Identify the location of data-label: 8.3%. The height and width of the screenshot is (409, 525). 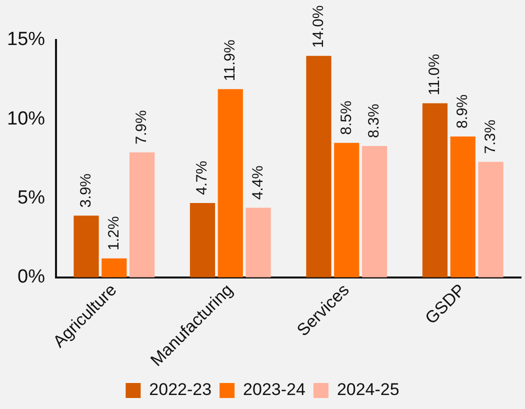
(374, 121).